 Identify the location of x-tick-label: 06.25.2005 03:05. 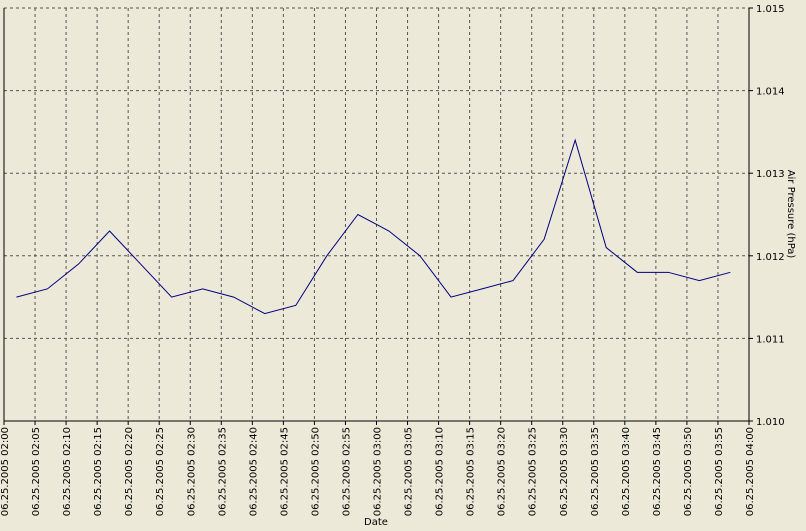
(409, 471).